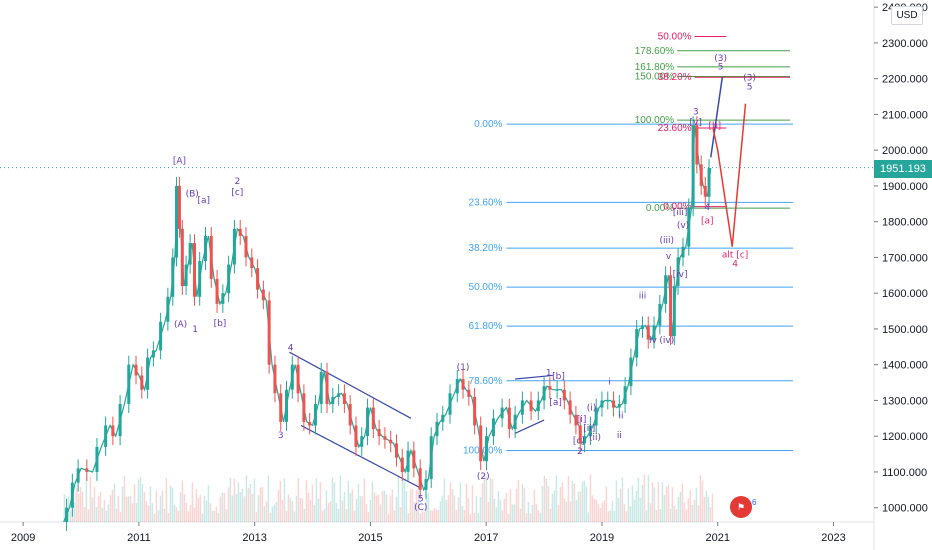 The height and width of the screenshot is (550, 932). Describe the element at coordinates (905, 366) in the screenshot. I see `y-tick-label: 1400.000` at that location.